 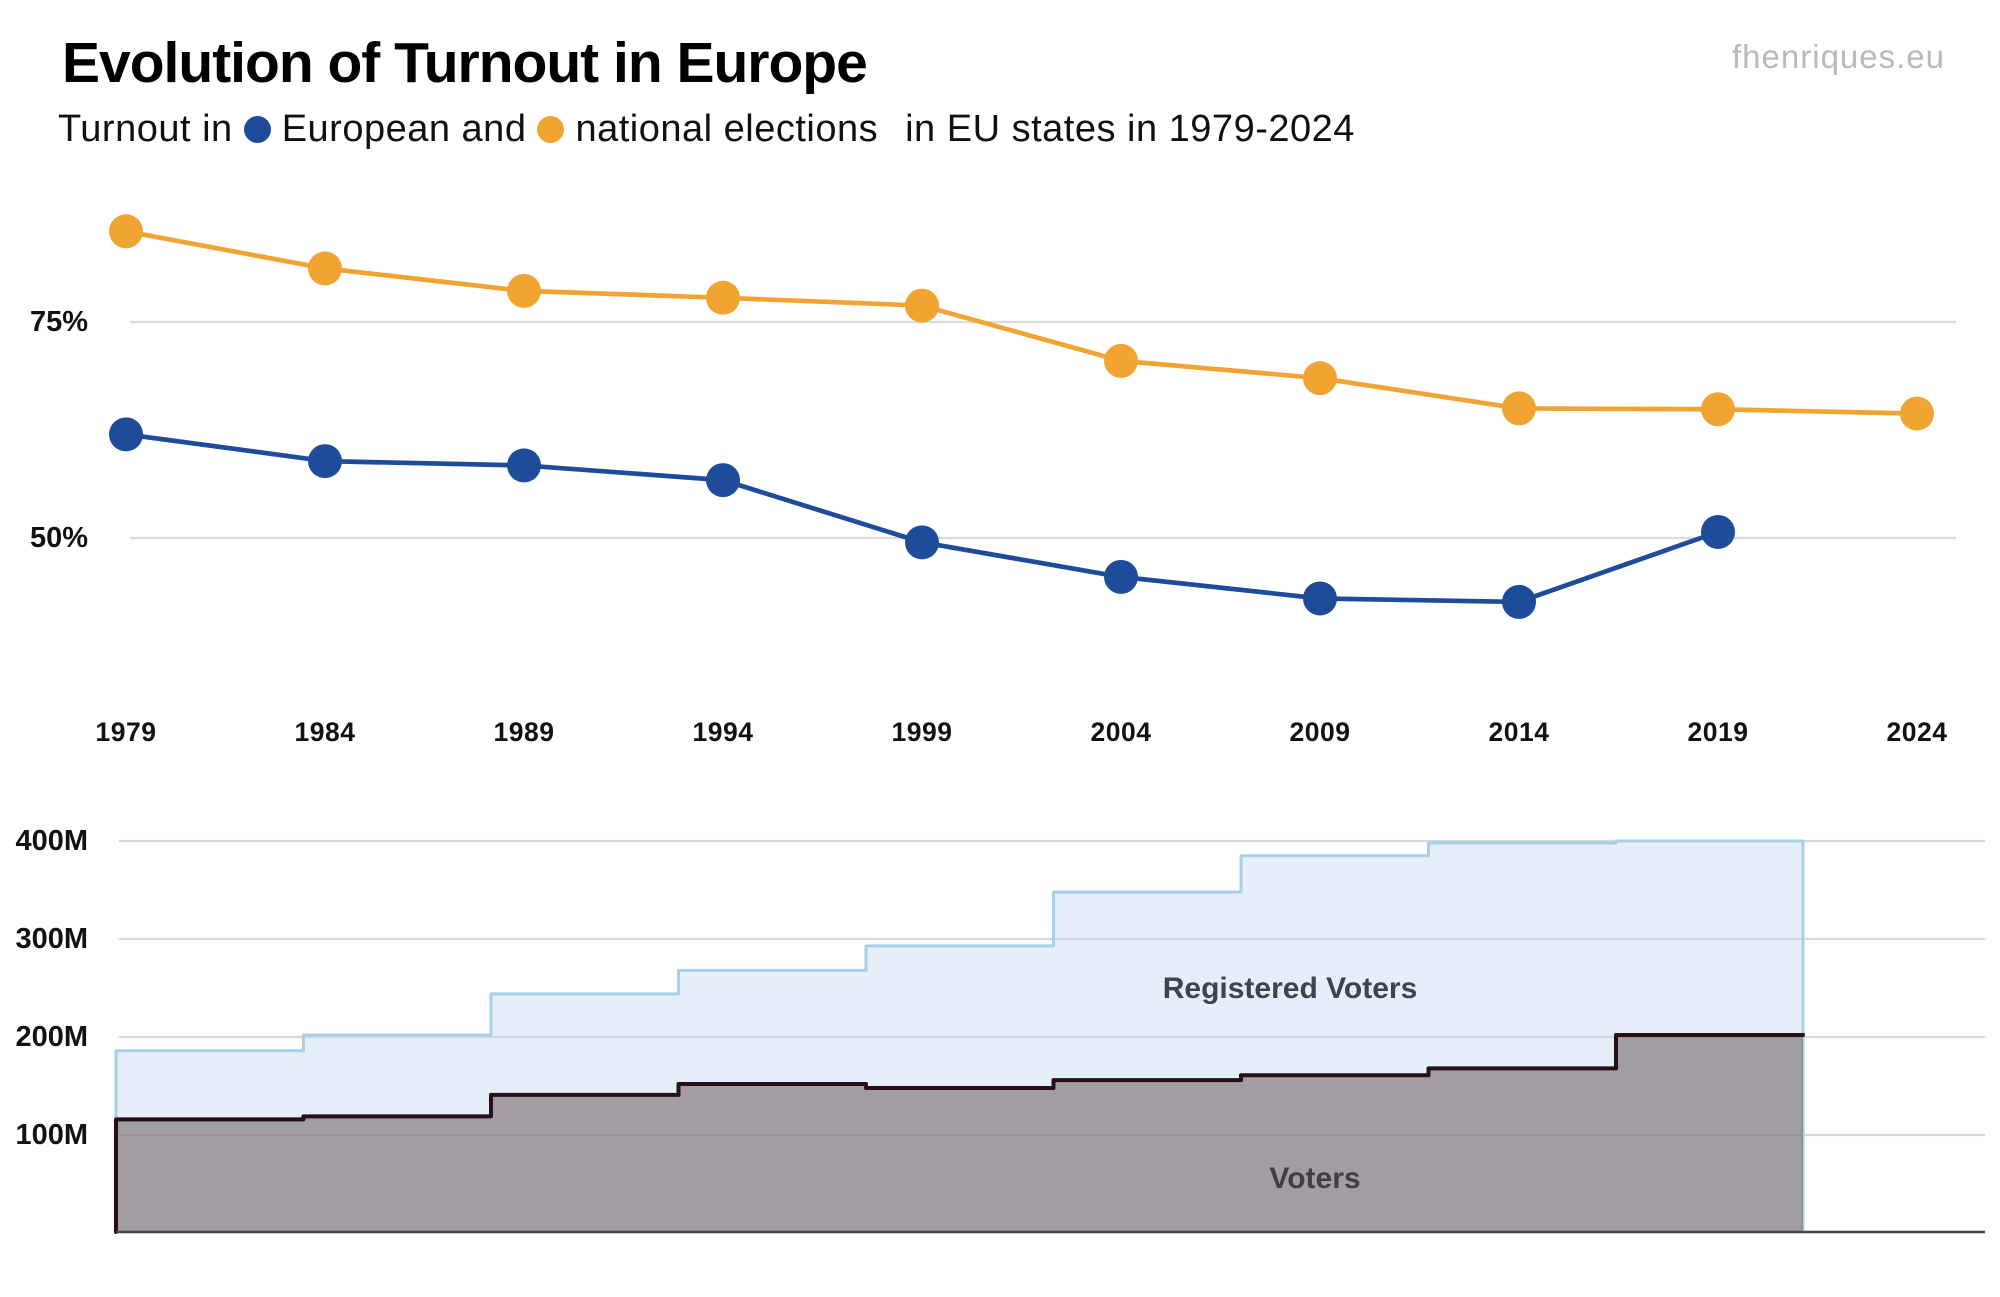 What do you see at coordinates (1320, 378) in the screenshot?
I see `data-point-national-2009` at bounding box center [1320, 378].